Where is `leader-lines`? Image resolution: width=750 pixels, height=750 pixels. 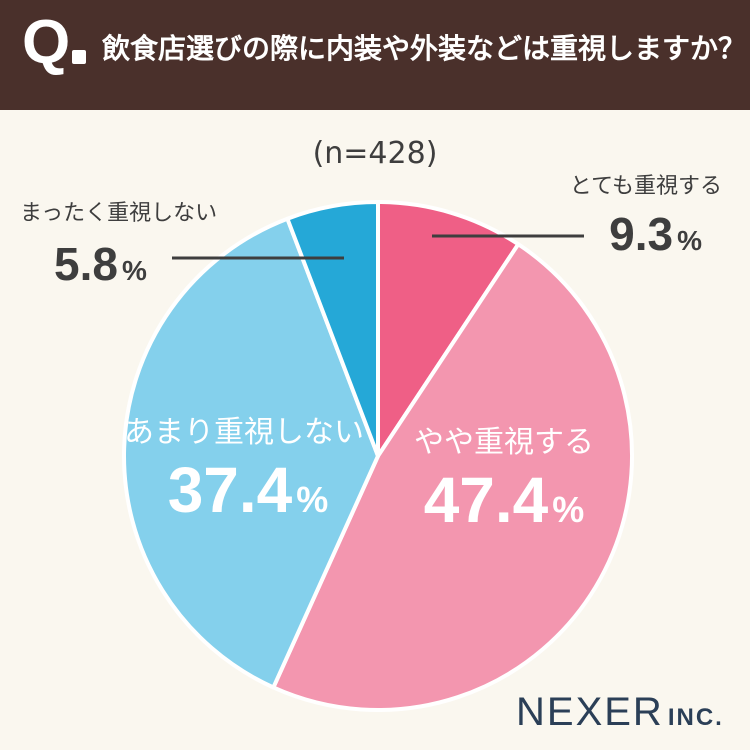
leader-lines is located at coordinates (378, 247).